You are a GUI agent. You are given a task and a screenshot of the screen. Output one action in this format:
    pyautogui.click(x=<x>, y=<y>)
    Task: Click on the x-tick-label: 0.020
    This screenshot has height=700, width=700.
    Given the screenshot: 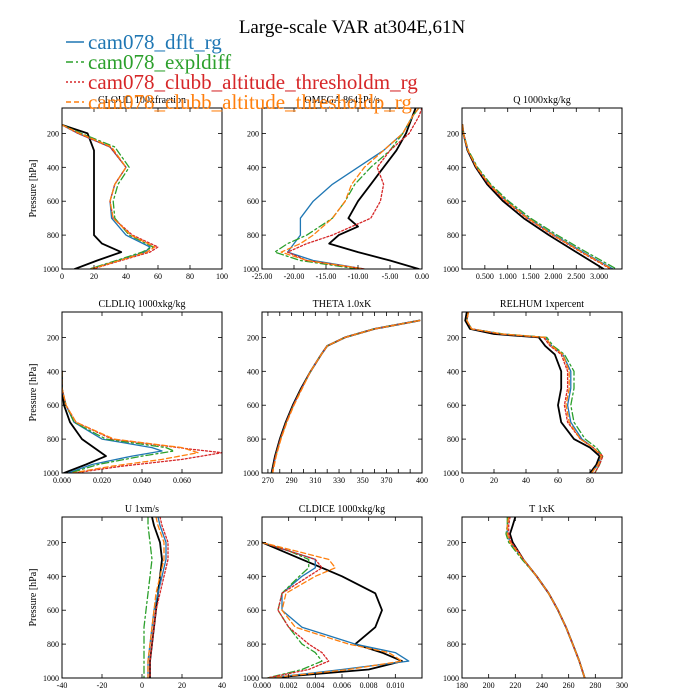 What is the action you would take?
    pyautogui.click(x=102, y=480)
    